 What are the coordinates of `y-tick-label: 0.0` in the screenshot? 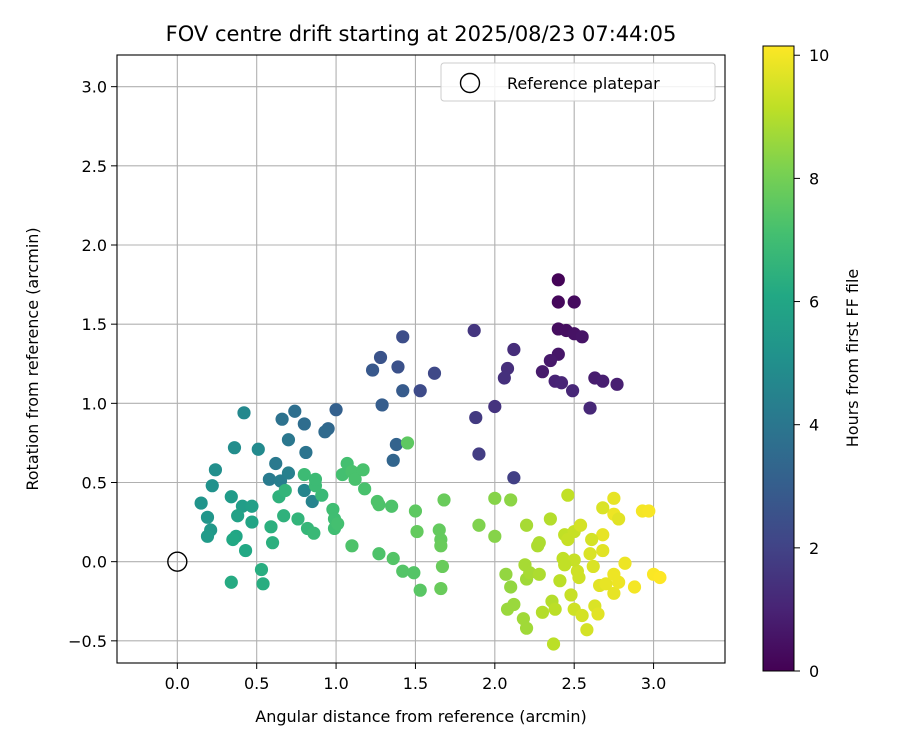 It's located at (94, 562).